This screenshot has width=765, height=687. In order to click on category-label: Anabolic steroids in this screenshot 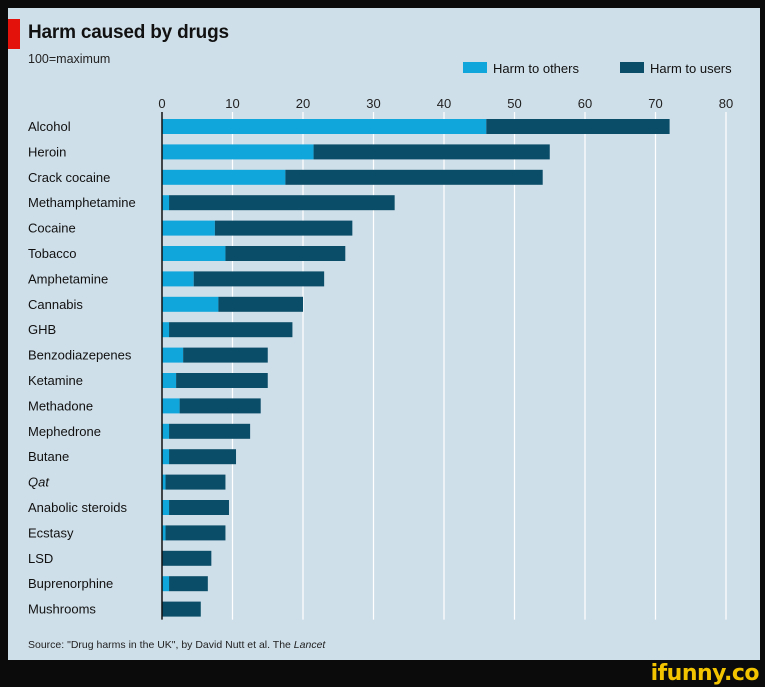, I will do `click(77, 507)`.